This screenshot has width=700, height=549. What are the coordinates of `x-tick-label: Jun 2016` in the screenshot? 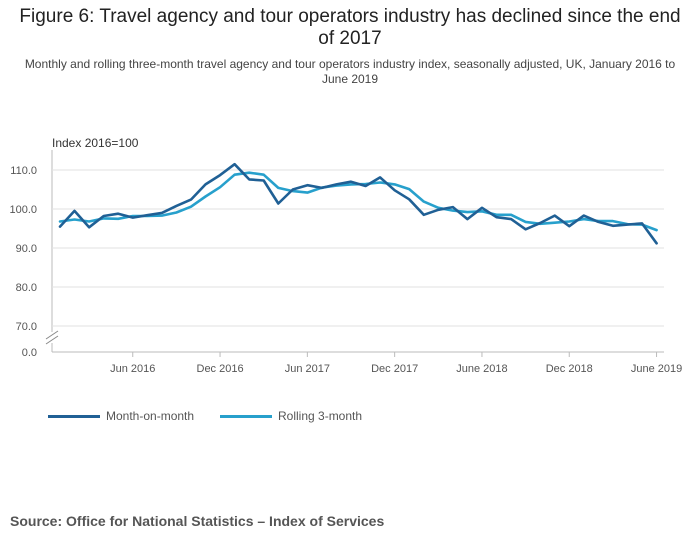 It's located at (132, 369).